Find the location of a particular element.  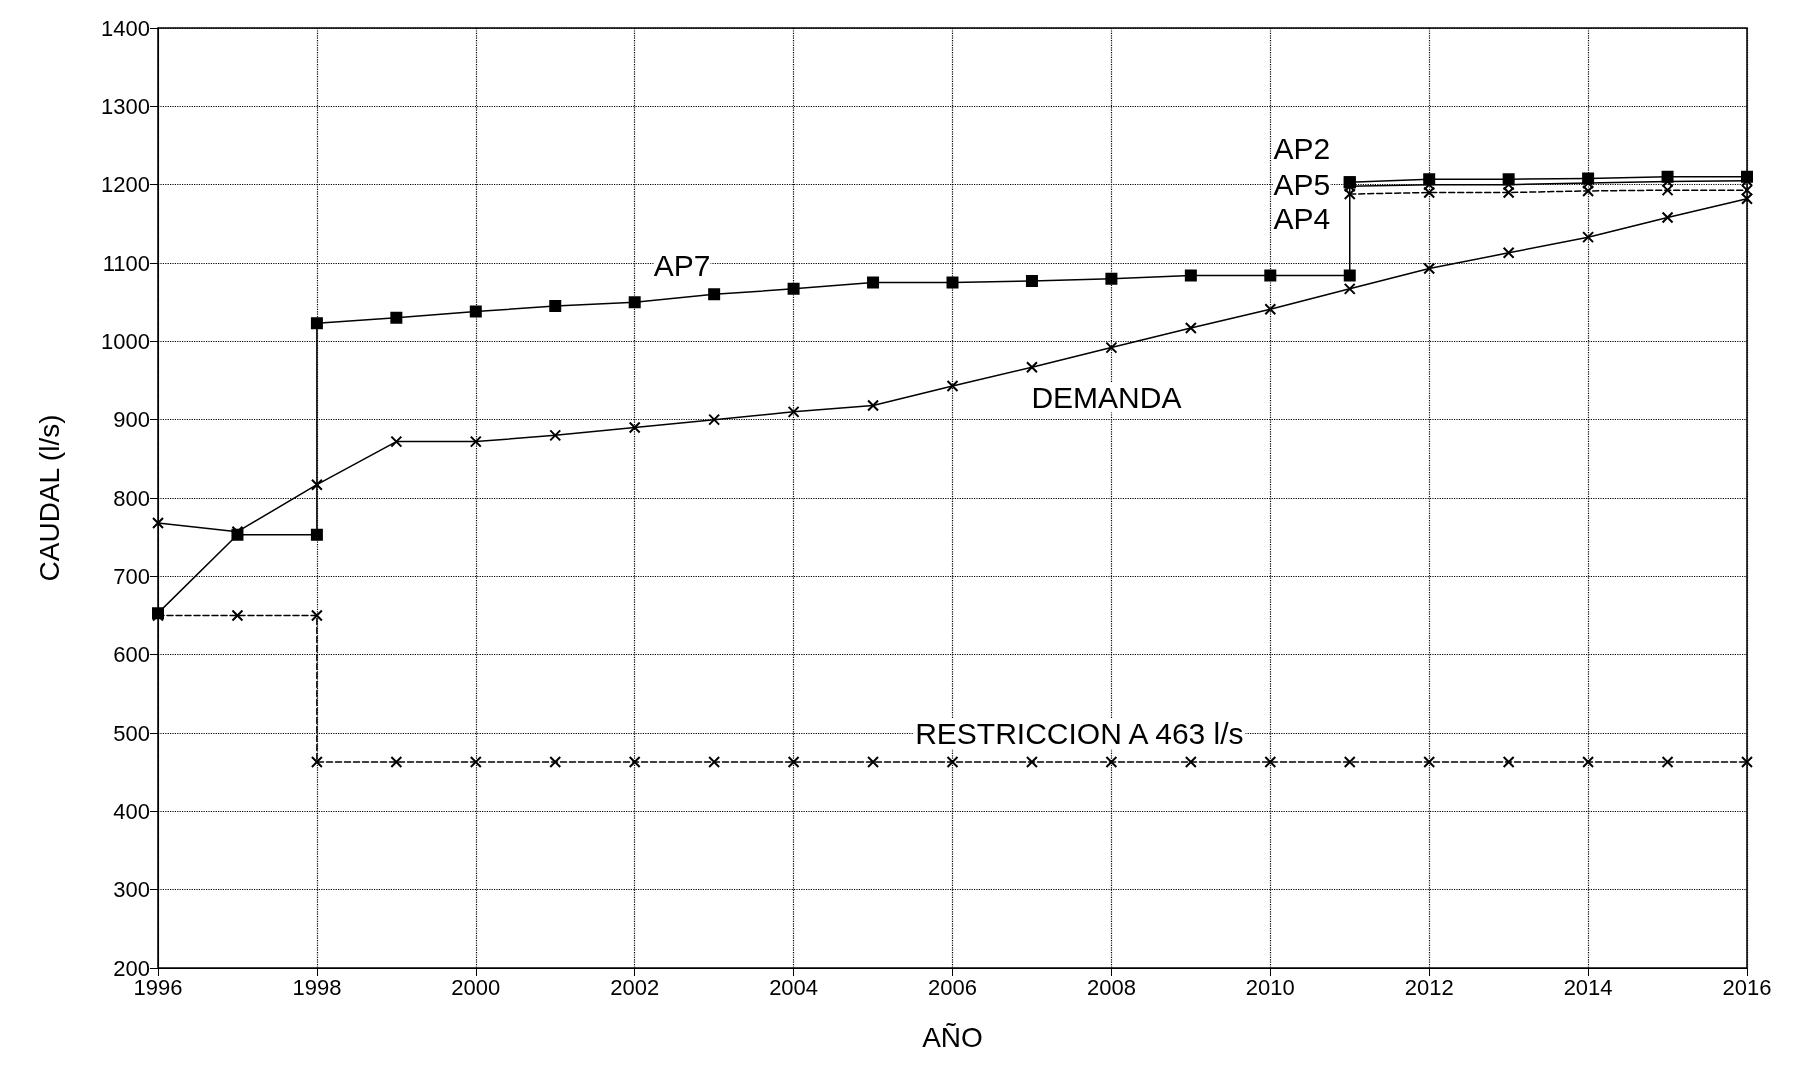

series-label: AP5 is located at coordinates (1302, 184).